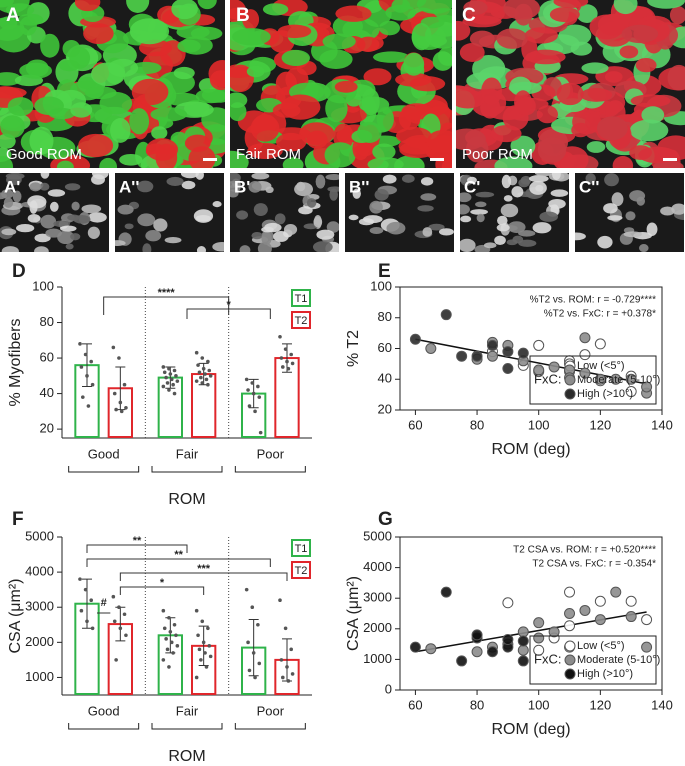 The height and width of the screenshot is (766, 685). I want to click on annotation: %T2 vs. FxC: r = +0.378*, so click(600, 314).